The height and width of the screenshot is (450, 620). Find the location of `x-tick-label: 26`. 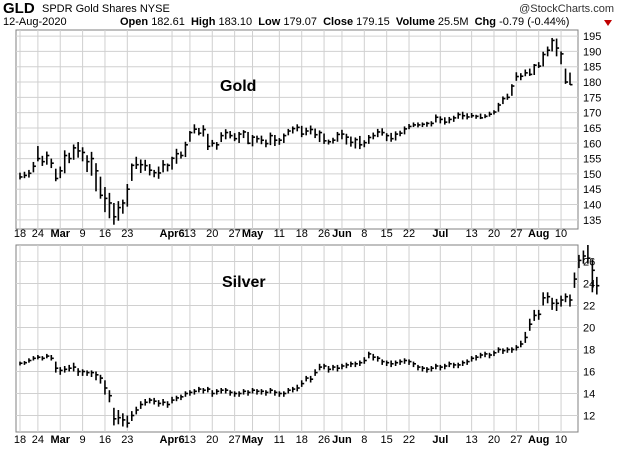

x-tick-label: 26 is located at coordinates (324, 440).